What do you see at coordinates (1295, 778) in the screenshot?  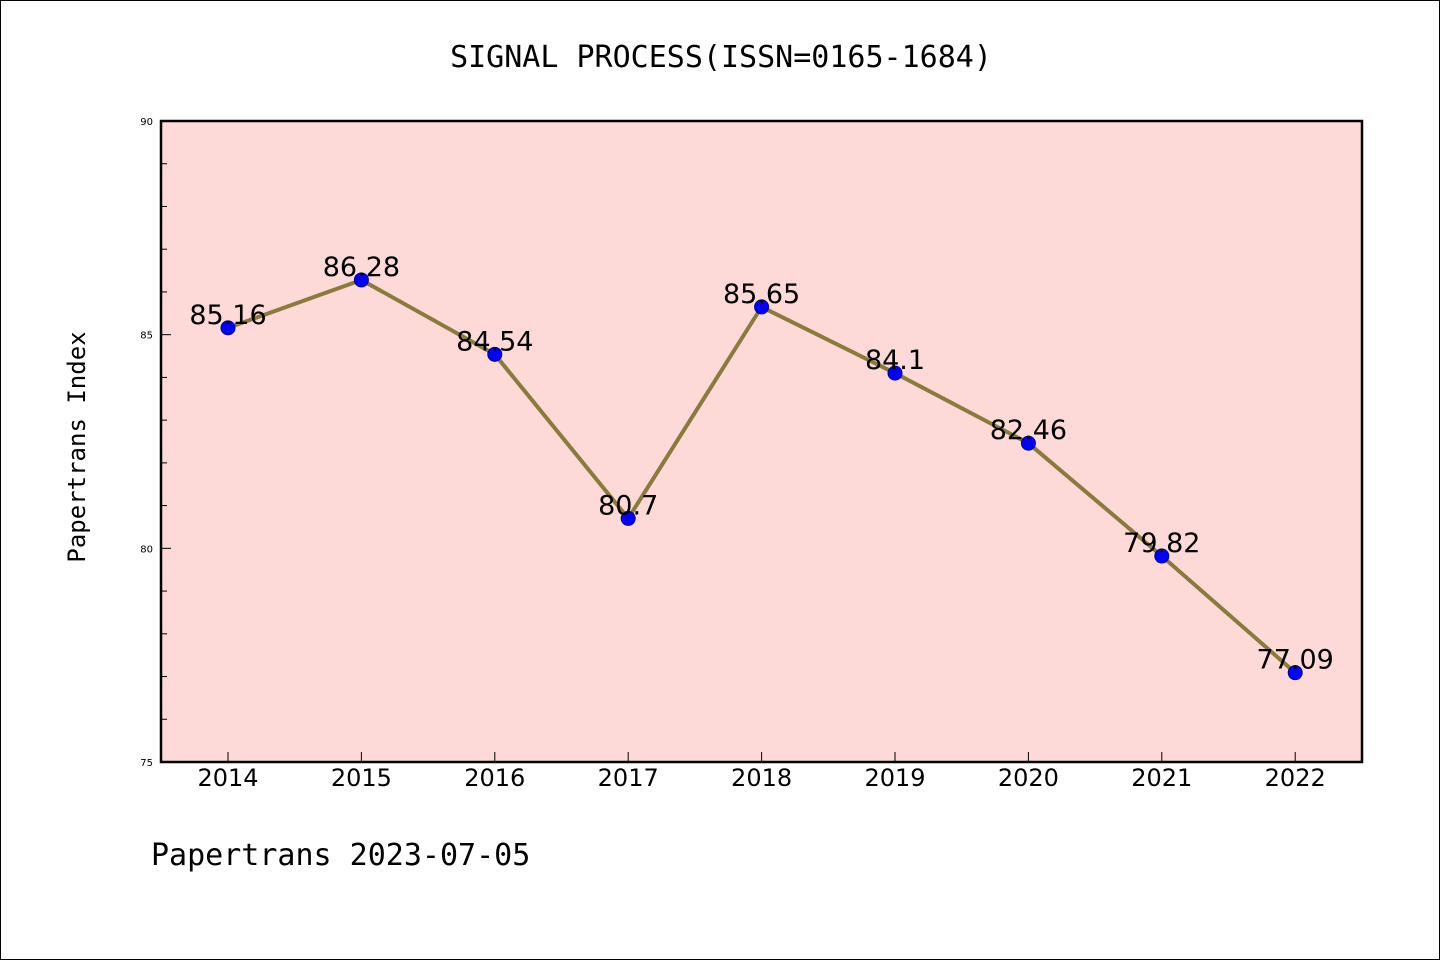 I see `x-tick-label: 2022` at bounding box center [1295, 778].